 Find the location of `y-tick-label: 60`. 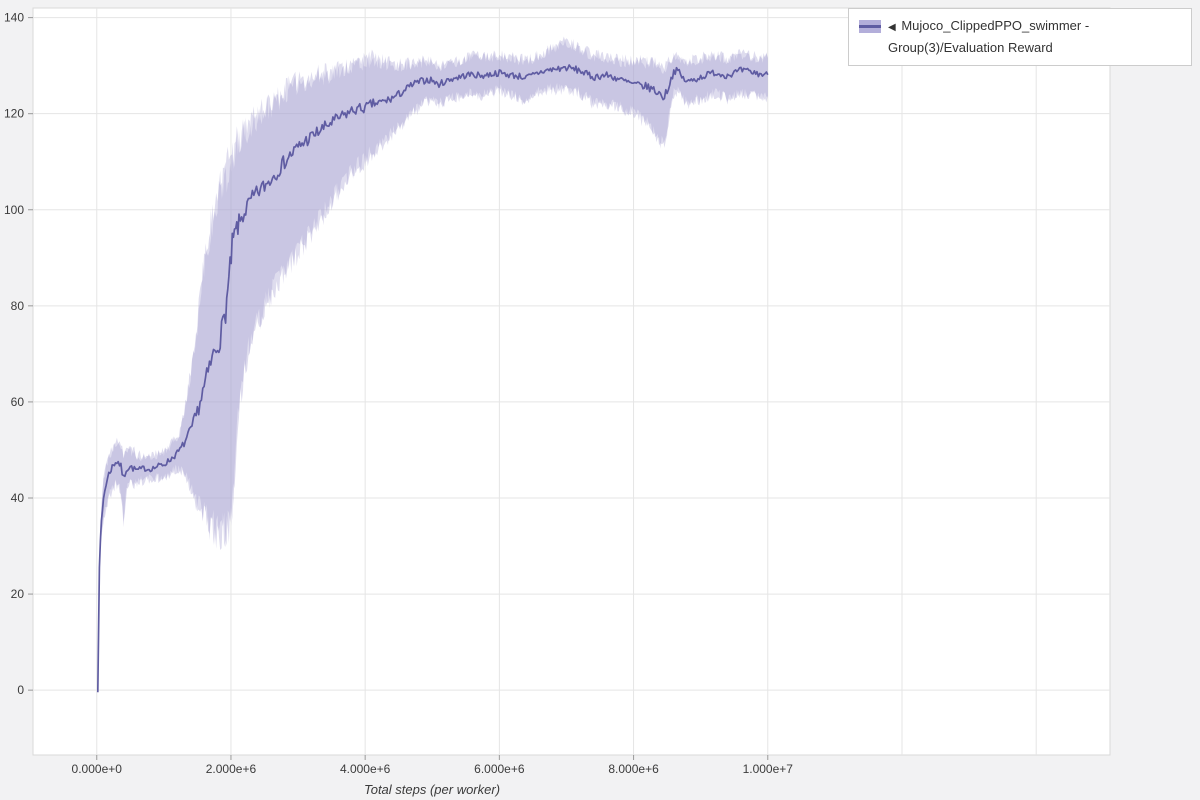

y-tick-label: 60 is located at coordinates (18, 402).